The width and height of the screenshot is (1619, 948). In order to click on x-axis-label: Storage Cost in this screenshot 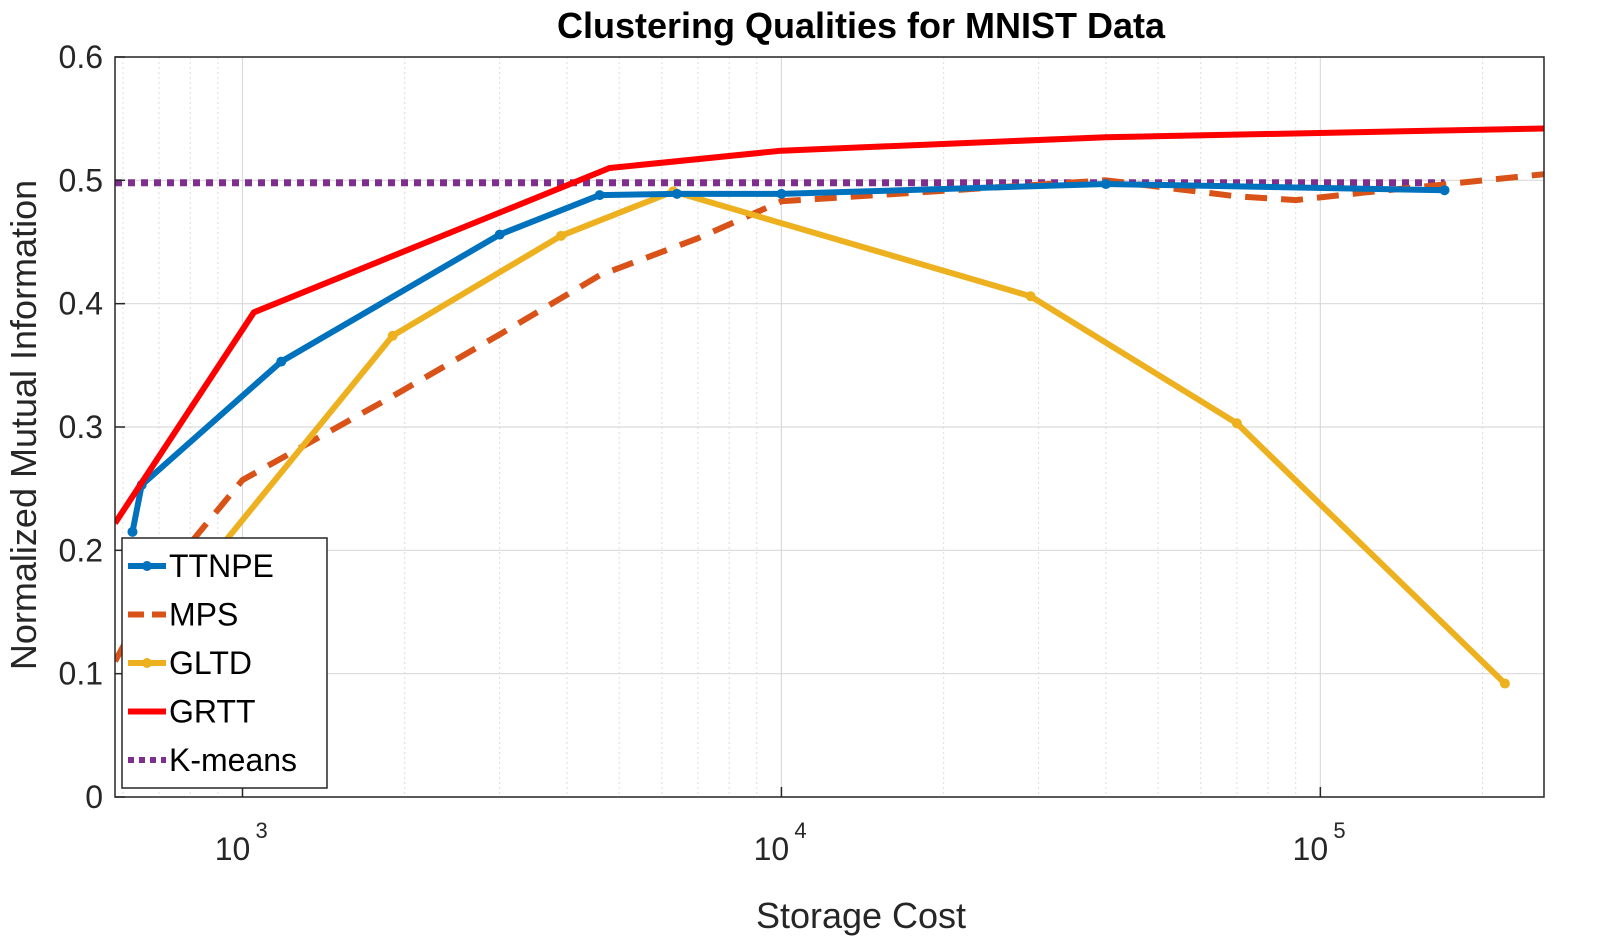, I will do `click(861, 915)`.